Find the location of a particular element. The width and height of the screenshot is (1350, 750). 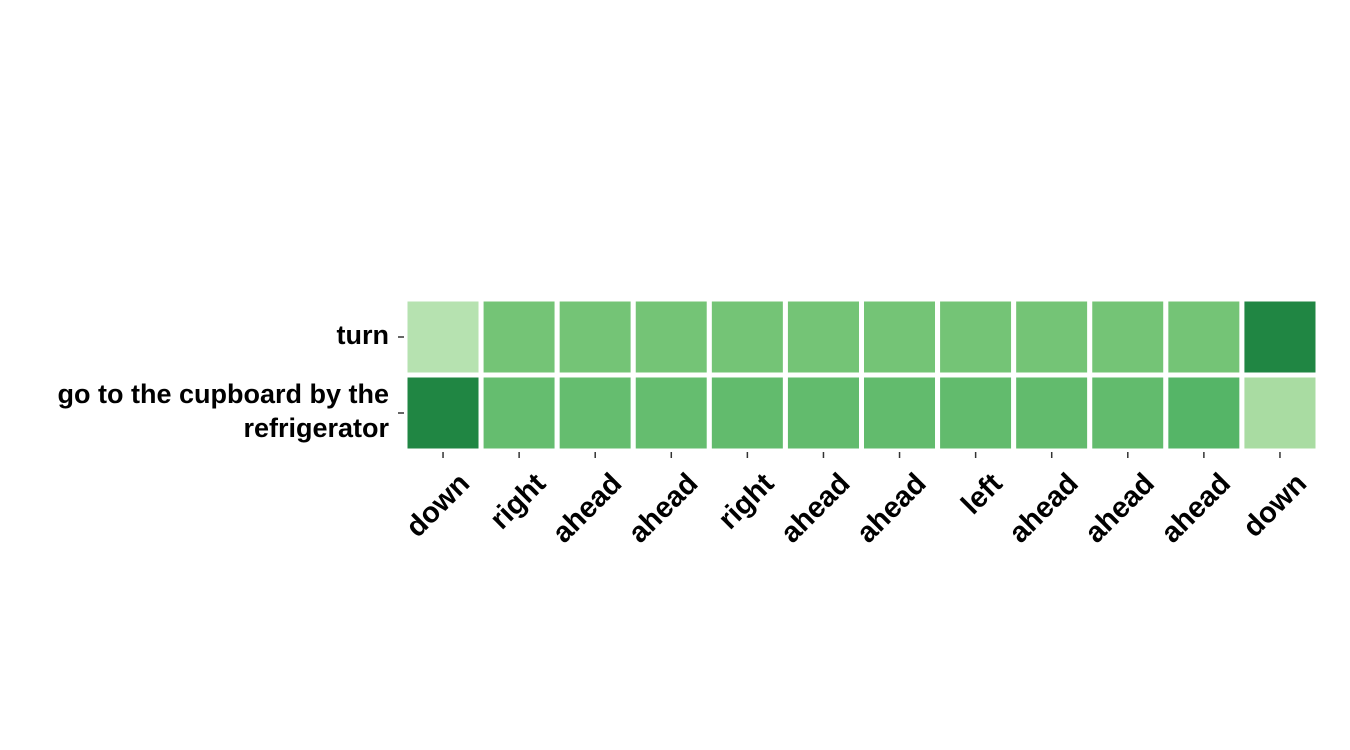

heatmap-cells is located at coordinates (861, 375).